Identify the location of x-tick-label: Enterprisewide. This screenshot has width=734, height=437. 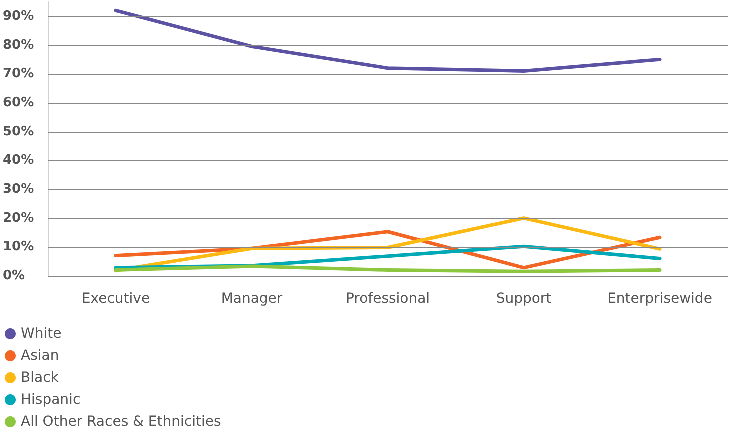
(660, 299).